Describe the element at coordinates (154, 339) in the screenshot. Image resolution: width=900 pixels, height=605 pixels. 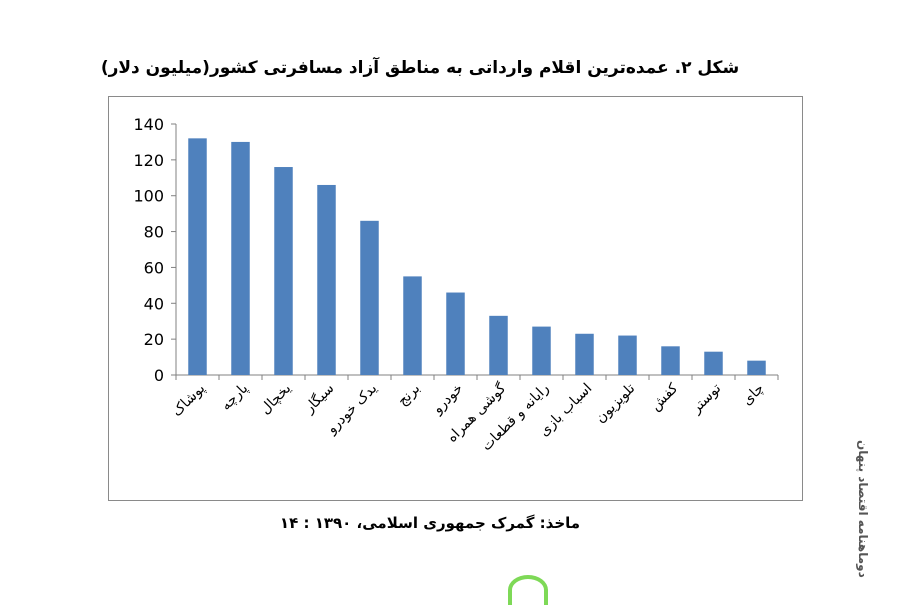
I see `y-tick-label: 20` at that location.